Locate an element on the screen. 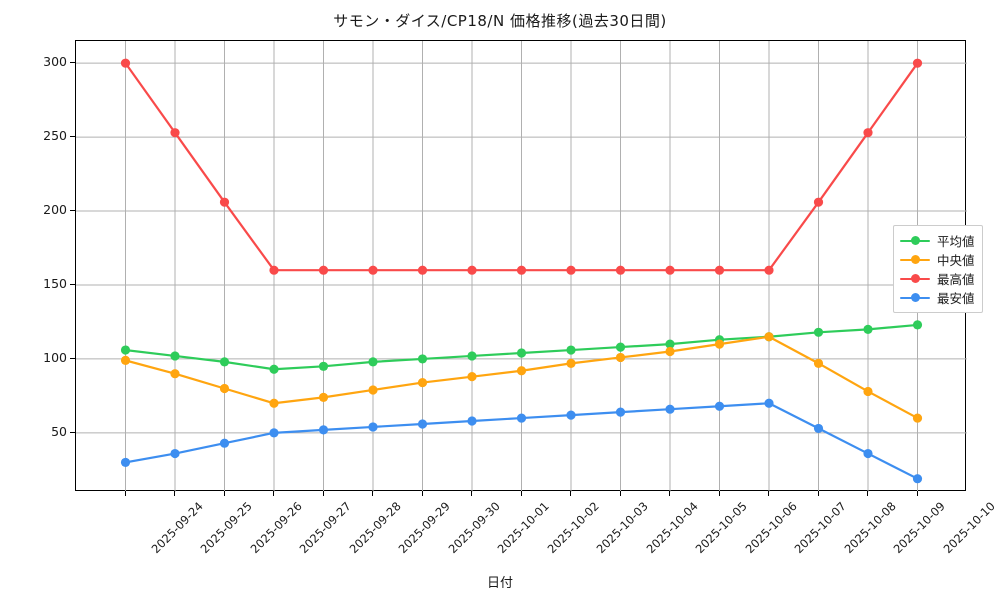 Image resolution: width=1000 pixels, height=600 pixels. x-axis-tick-label: 2025-10-10 is located at coordinates (969, 528).